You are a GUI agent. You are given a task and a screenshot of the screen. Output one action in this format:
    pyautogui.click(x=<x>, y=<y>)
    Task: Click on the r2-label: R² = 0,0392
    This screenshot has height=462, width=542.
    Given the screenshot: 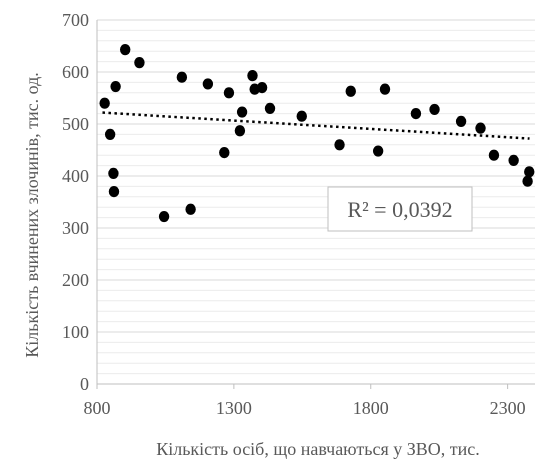 What is the action you would take?
    pyautogui.click(x=399, y=209)
    